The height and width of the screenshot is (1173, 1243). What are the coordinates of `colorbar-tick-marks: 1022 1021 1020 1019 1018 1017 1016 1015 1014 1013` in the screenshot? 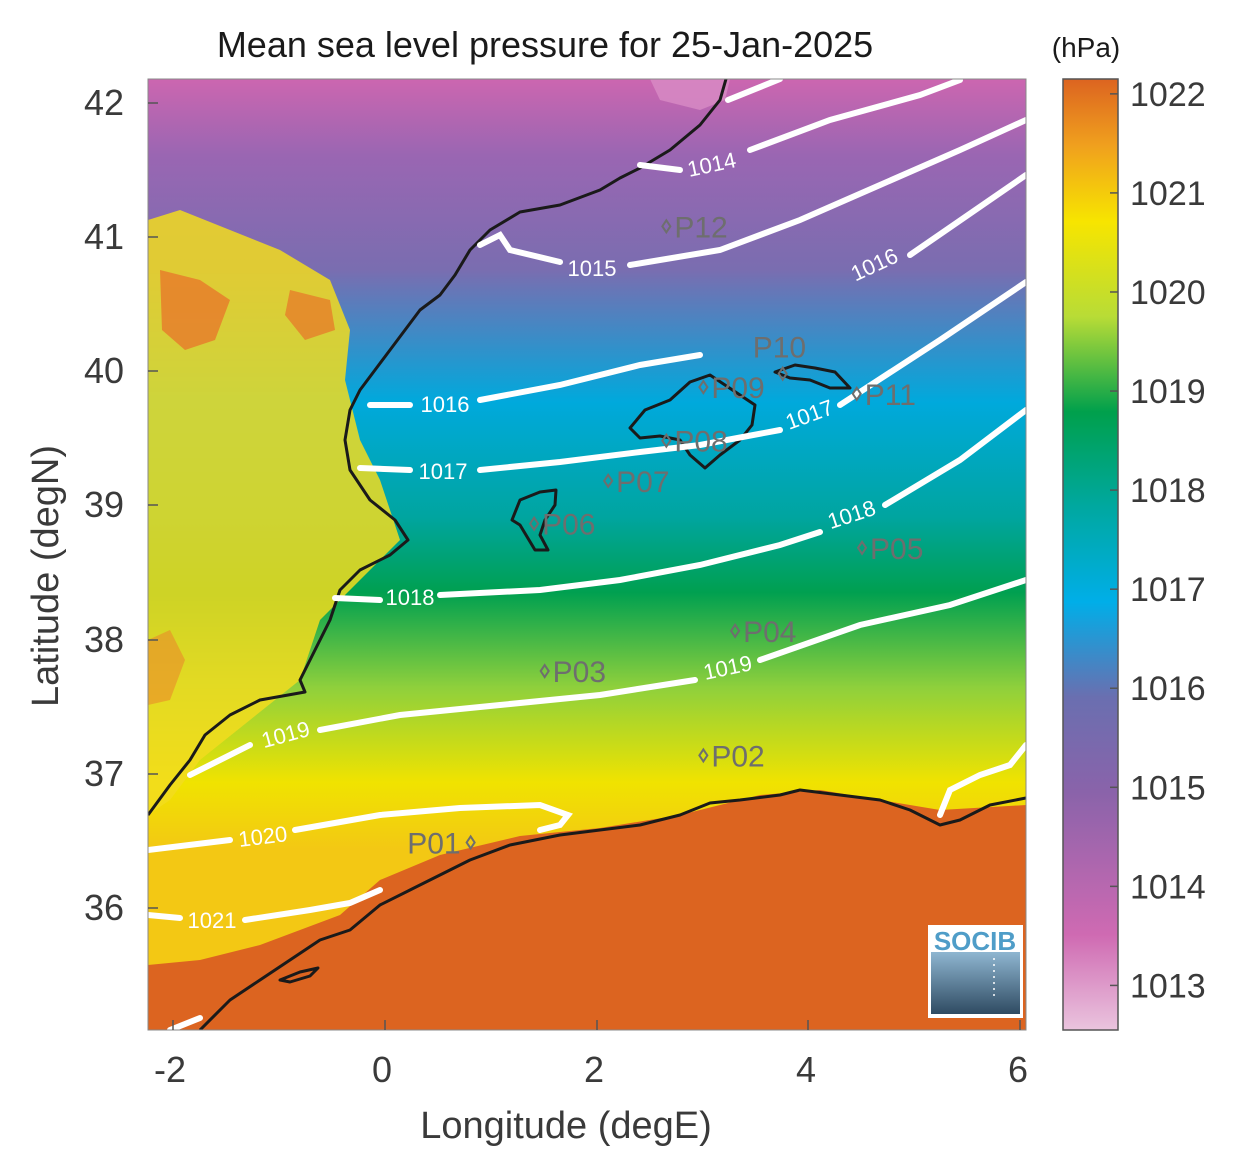 It's located at (1158, 540).